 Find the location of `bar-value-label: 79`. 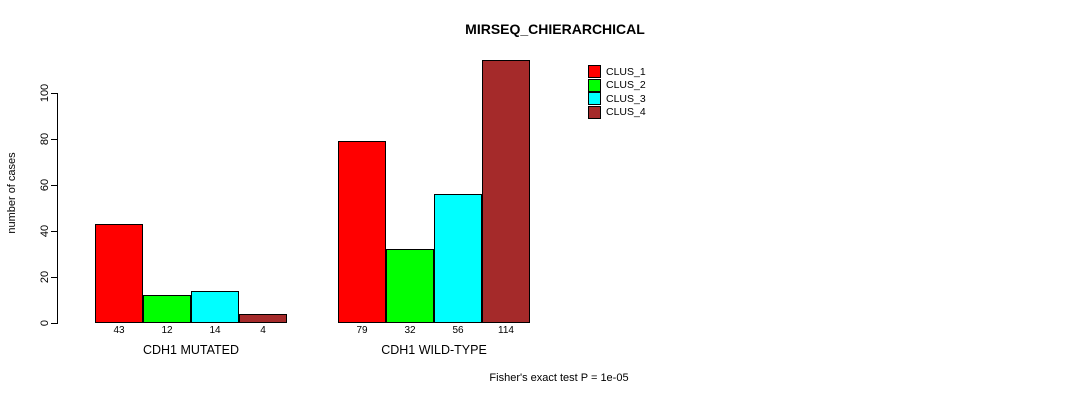

bar-value-label: 79 is located at coordinates (362, 330).